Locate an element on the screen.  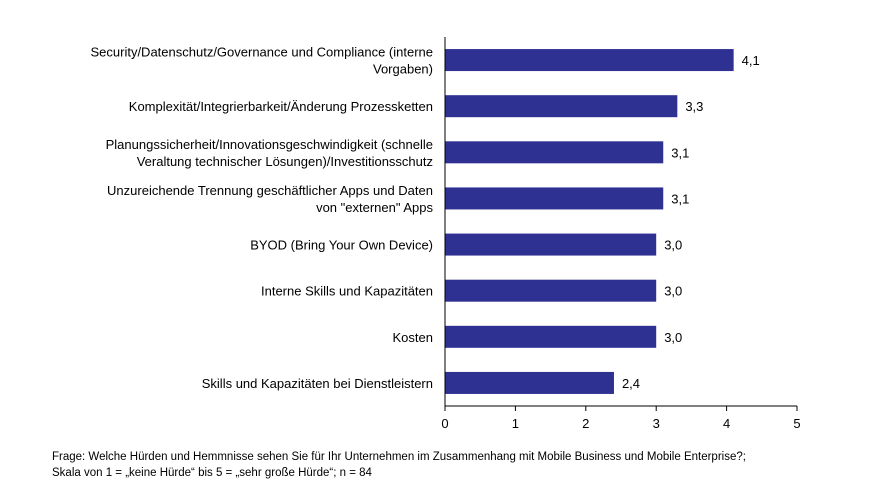
category-label: Interne Skills und Kapazitäten is located at coordinates (347, 291).